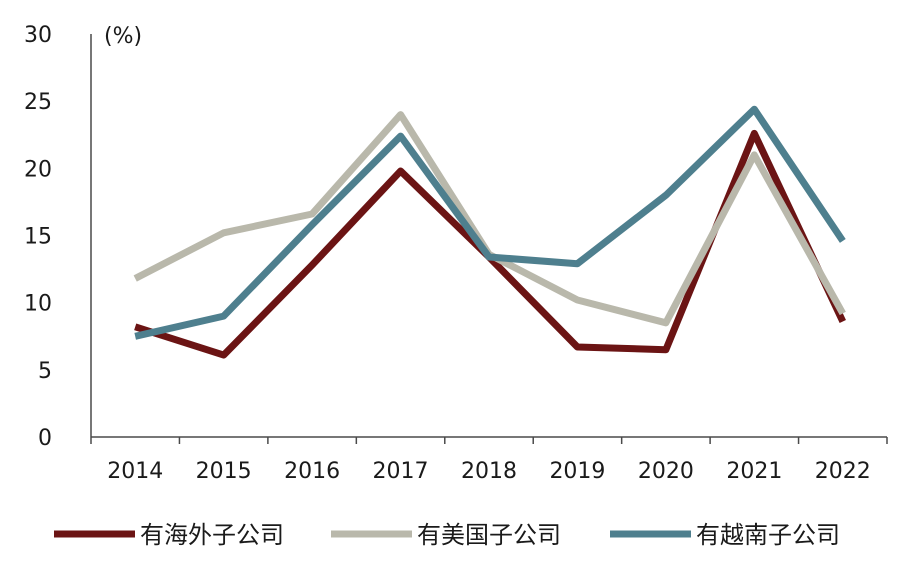 The height and width of the screenshot is (571, 920). I want to click on x-tick-label: 2017, so click(401, 471).